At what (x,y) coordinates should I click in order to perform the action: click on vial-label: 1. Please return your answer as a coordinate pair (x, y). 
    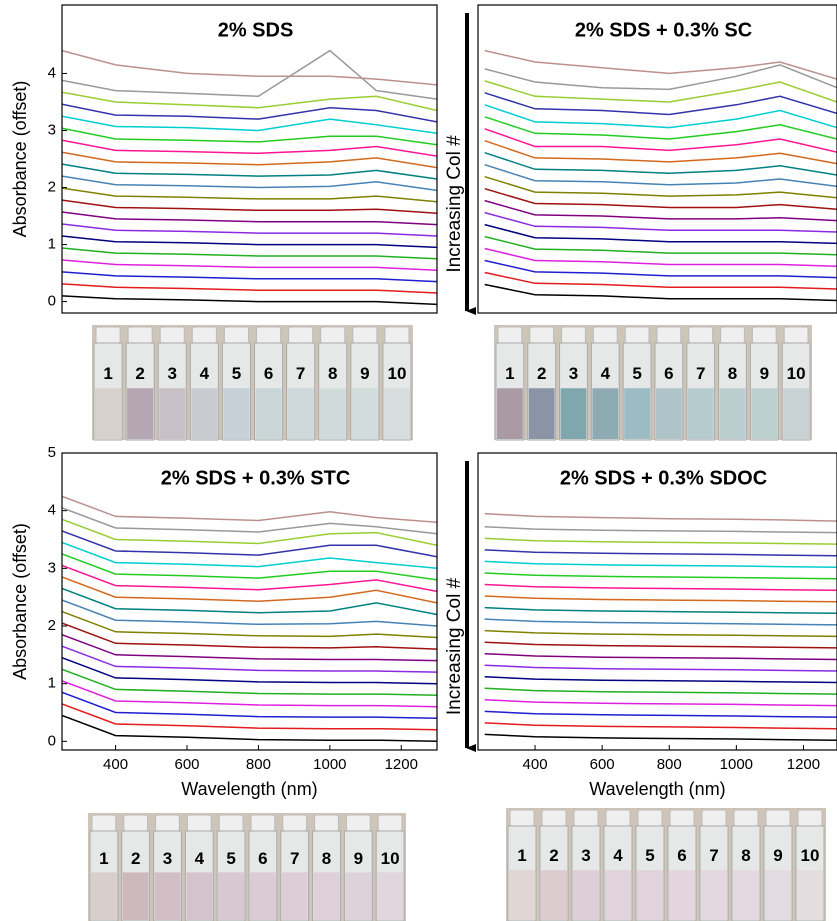
    Looking at the image, I should click on (521, 855).